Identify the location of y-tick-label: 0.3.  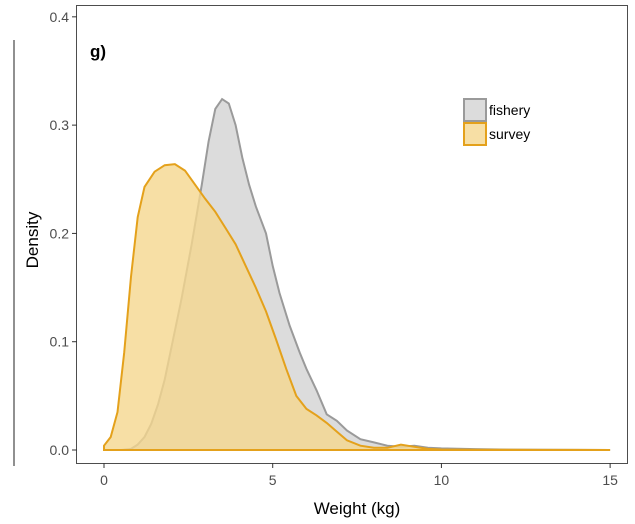
(60, 125).